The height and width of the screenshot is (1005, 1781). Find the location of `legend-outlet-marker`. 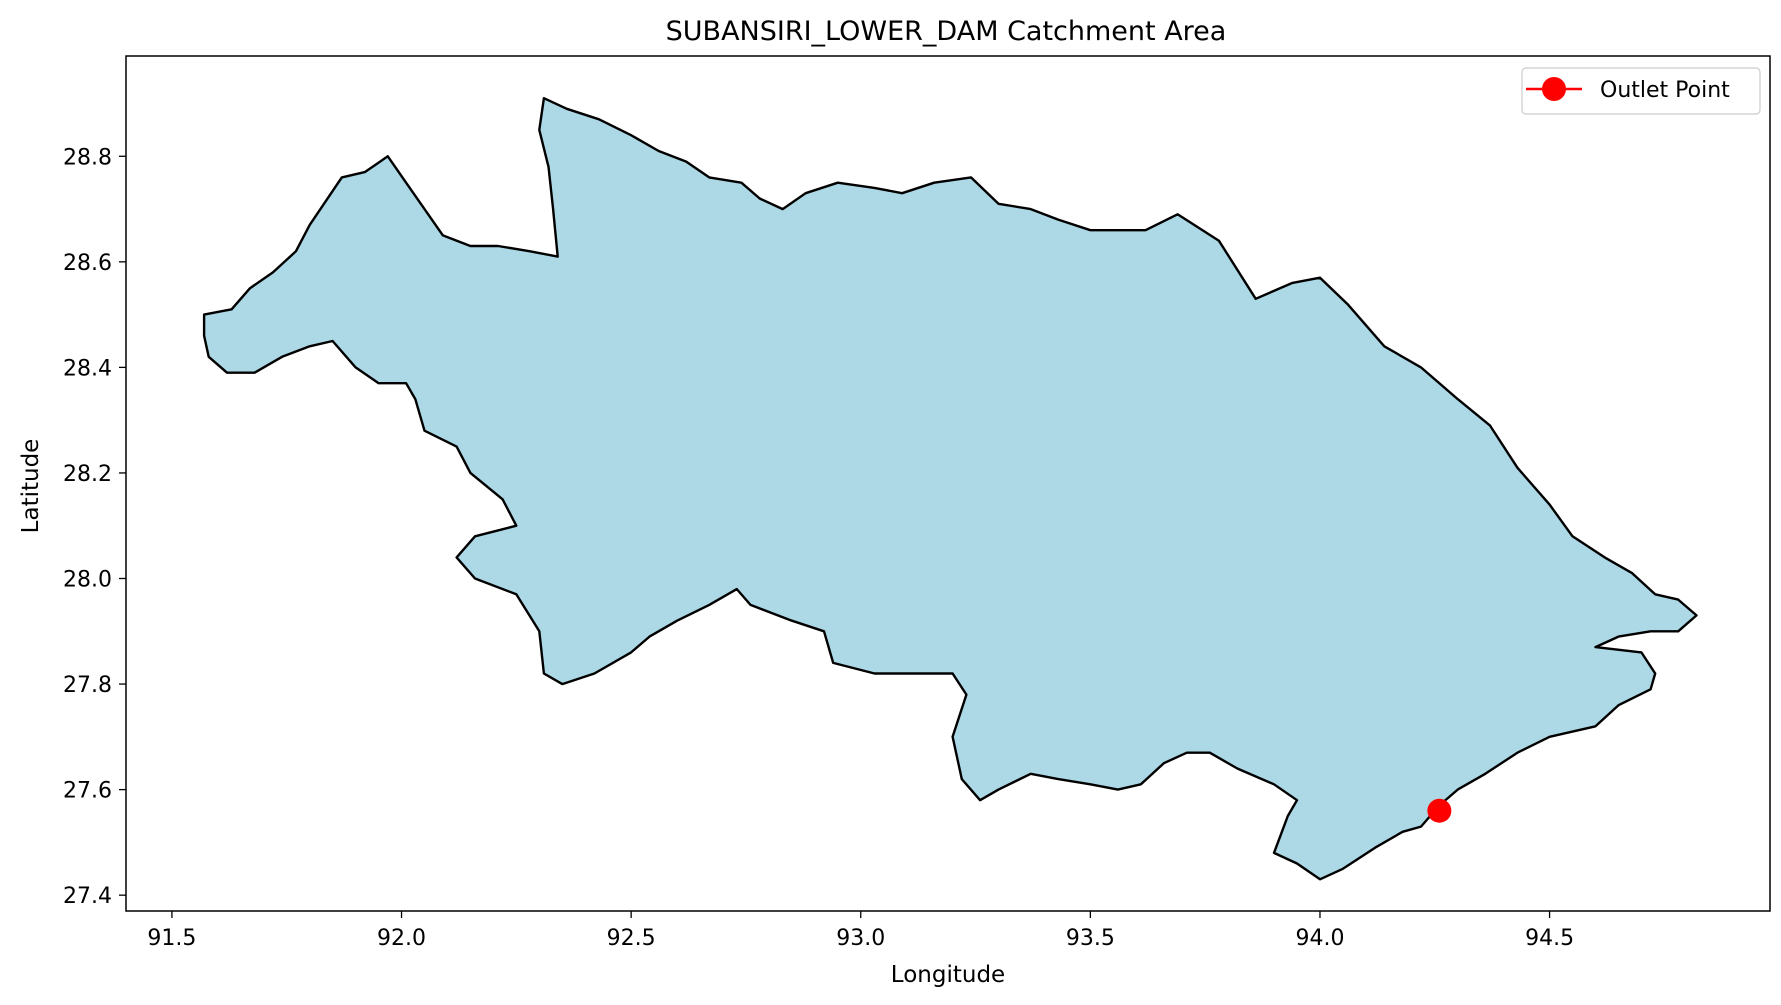

legend-outlet-marker is located at coordinates (1554, 89).